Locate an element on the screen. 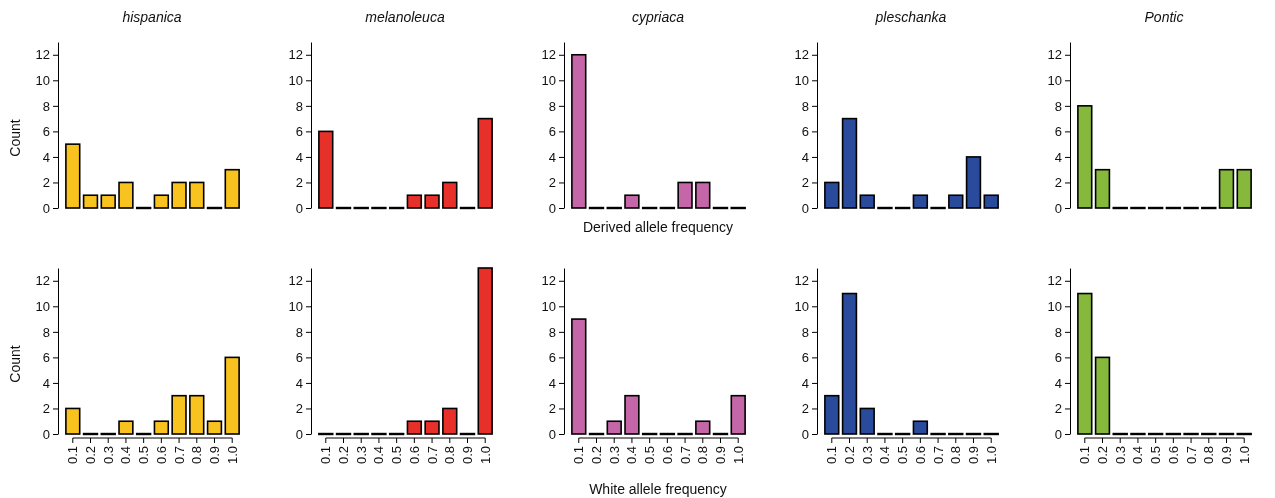 The width and height of the screenshot is (1275, 498). chart-title: pleschanka is located at coordinates (910, 17).